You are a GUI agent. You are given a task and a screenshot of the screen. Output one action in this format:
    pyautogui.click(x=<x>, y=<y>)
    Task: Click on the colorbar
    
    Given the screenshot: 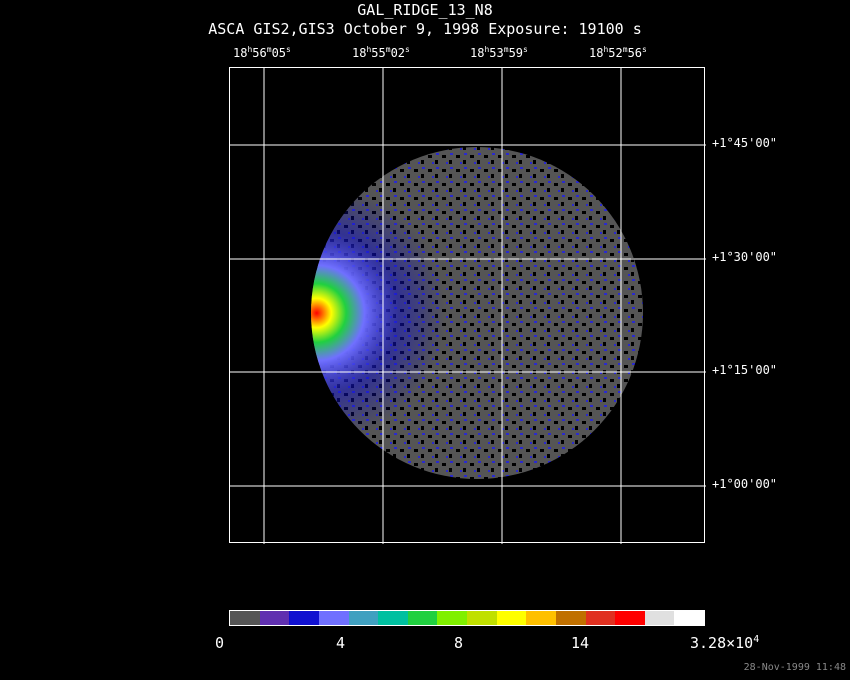 What is the action you would take?
    pyautogui.click(x=467, y=618)
    